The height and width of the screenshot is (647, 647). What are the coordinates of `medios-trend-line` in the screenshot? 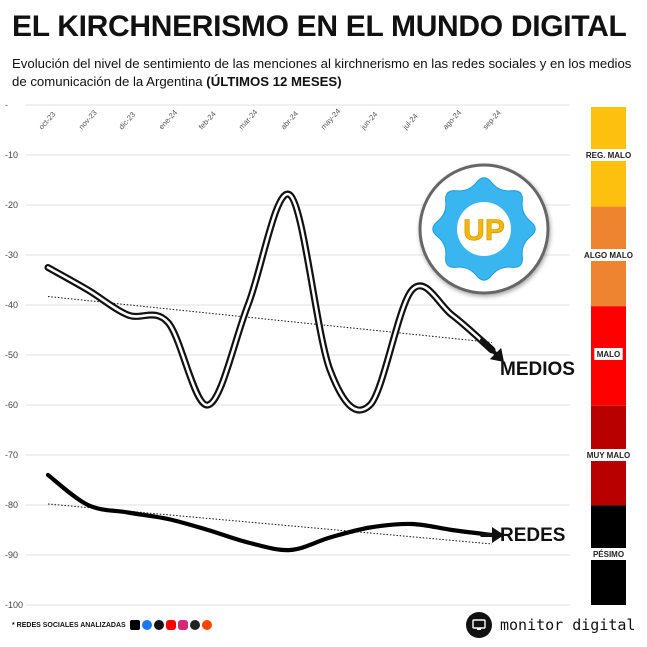 It's located at (270, 319).